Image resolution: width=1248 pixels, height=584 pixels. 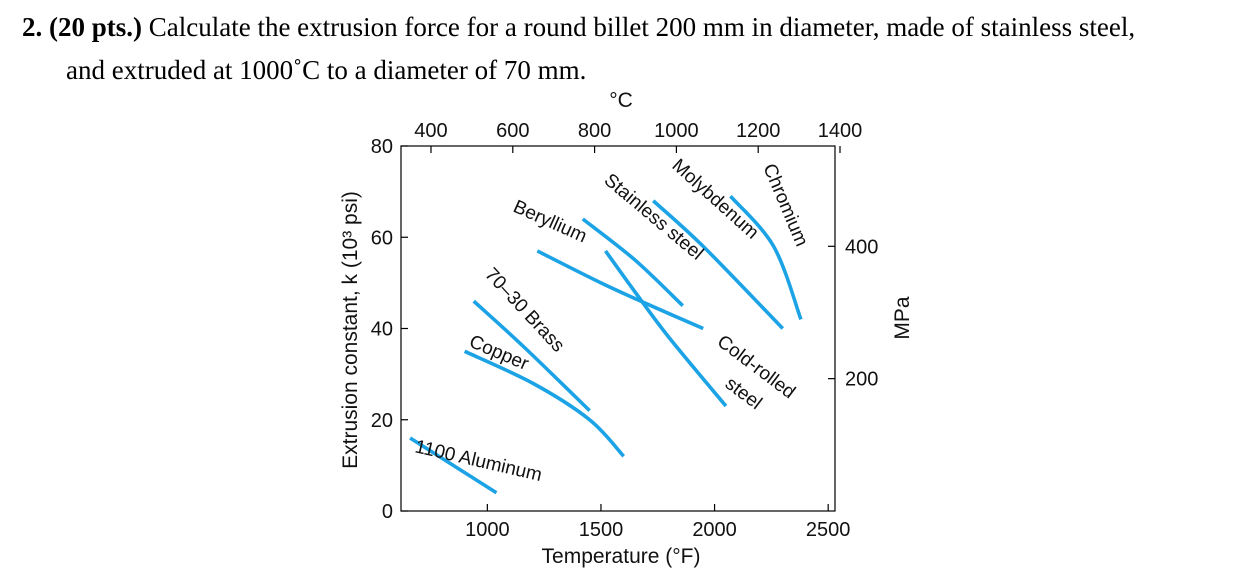 What do you see at coordinates (453, 465) in the screenshot?
I see `curve-1100-aluminum` at bounding box center [453, 465].